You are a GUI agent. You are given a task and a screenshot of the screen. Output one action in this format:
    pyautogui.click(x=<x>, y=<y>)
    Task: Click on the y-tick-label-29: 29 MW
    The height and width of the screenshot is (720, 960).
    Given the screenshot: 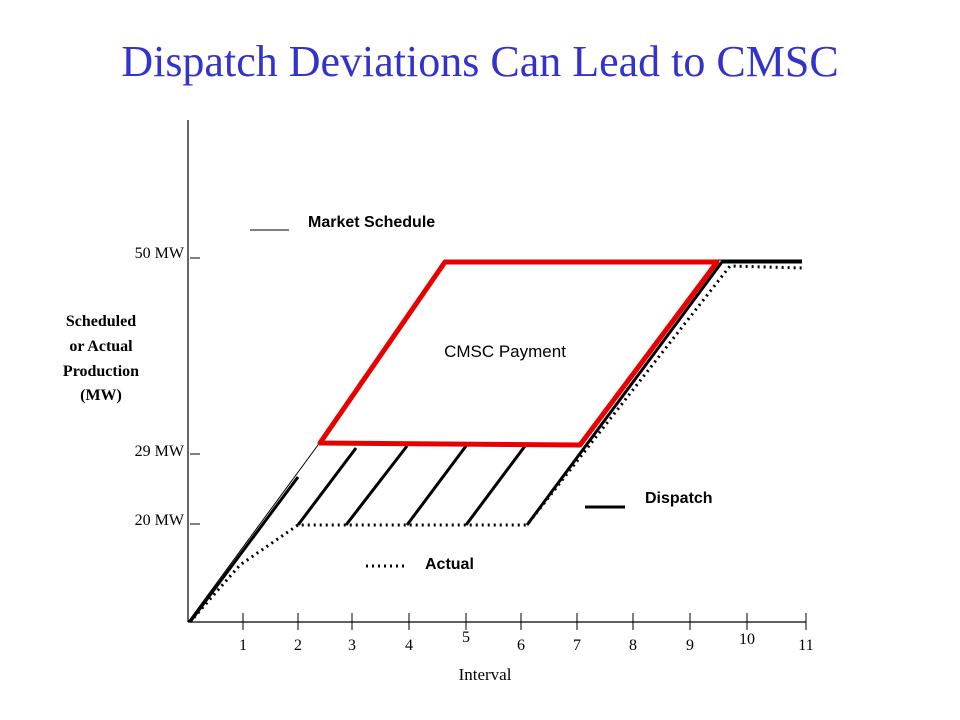 What is the action you would take?
    pyautogui.click(x=160, y=451)
    